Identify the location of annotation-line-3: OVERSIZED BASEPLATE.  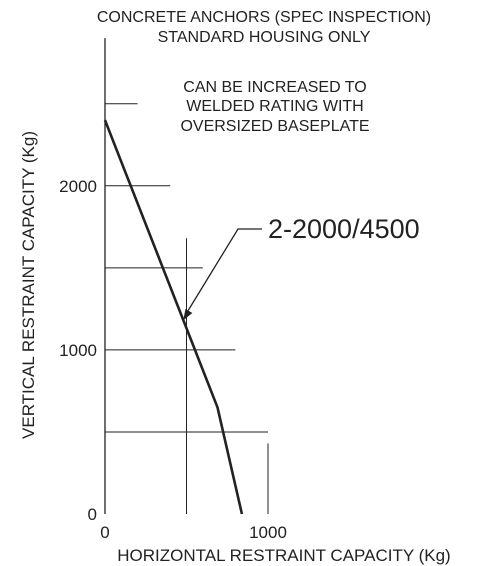
(274, 126).